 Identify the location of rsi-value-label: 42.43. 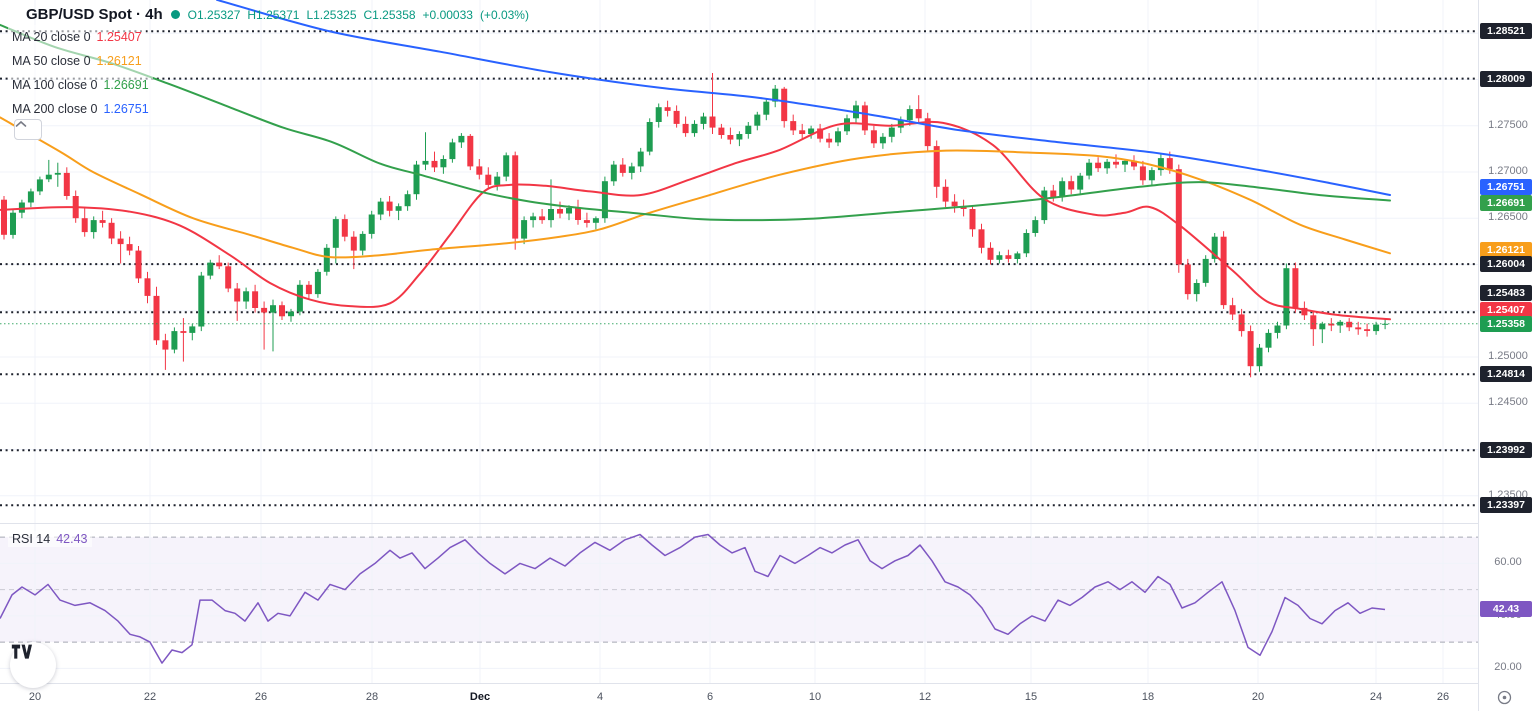
(1506, 609).